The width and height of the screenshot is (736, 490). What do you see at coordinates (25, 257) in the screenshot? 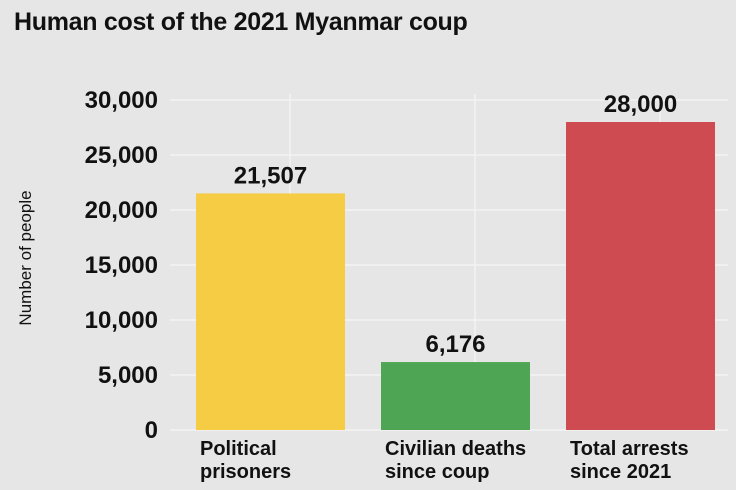
I see `y-axis-label: Number of people` at bounding box center [25, 257].